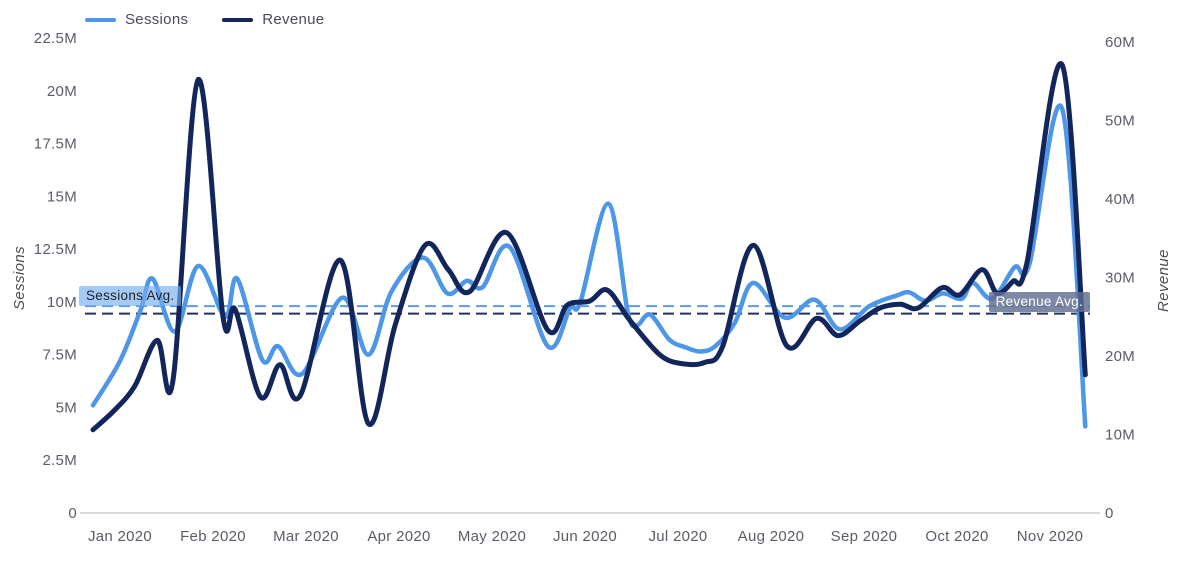  What do you see at coordinates (293, 19) in the screenshot?
I see `legend-label-revenue: Revenue` at bounding box center [293, 19].